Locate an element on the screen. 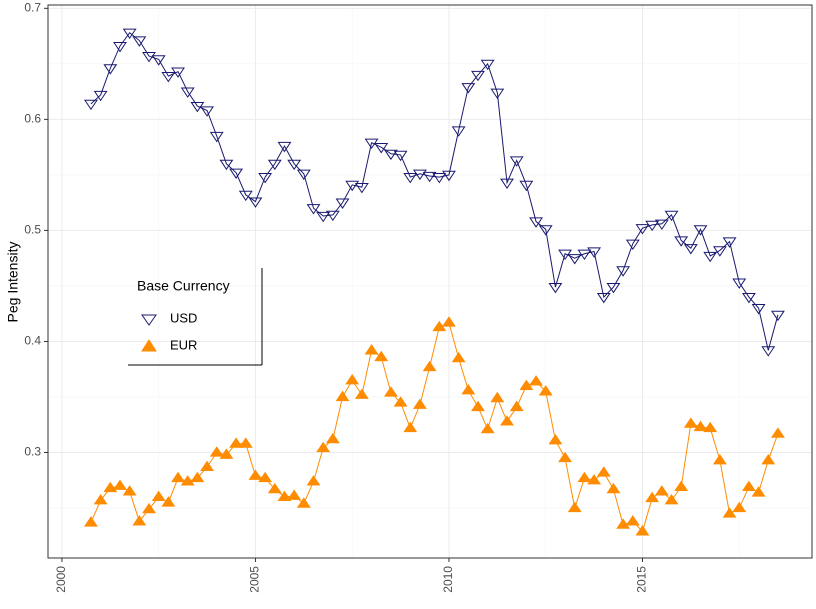  legend-title: Base Currency is located at coordinates (183, 286).